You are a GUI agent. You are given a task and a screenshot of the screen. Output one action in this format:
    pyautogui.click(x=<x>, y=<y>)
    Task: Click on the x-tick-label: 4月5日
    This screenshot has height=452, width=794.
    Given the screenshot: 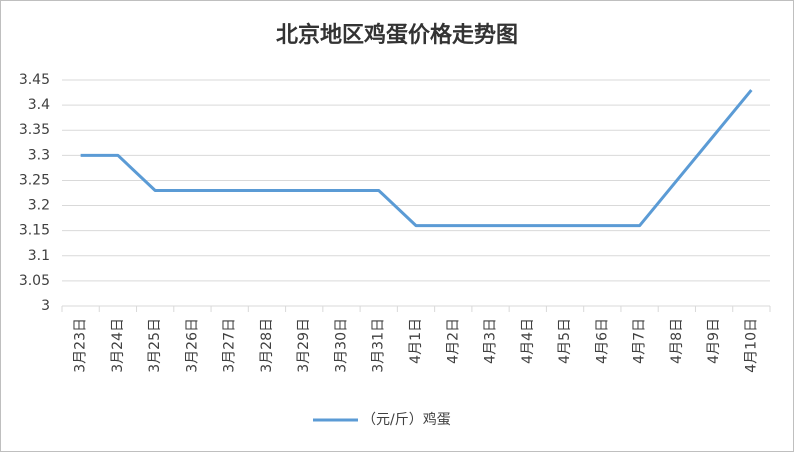 What is the action you would take?
    pyautogui.click(x=565, y=341)
    